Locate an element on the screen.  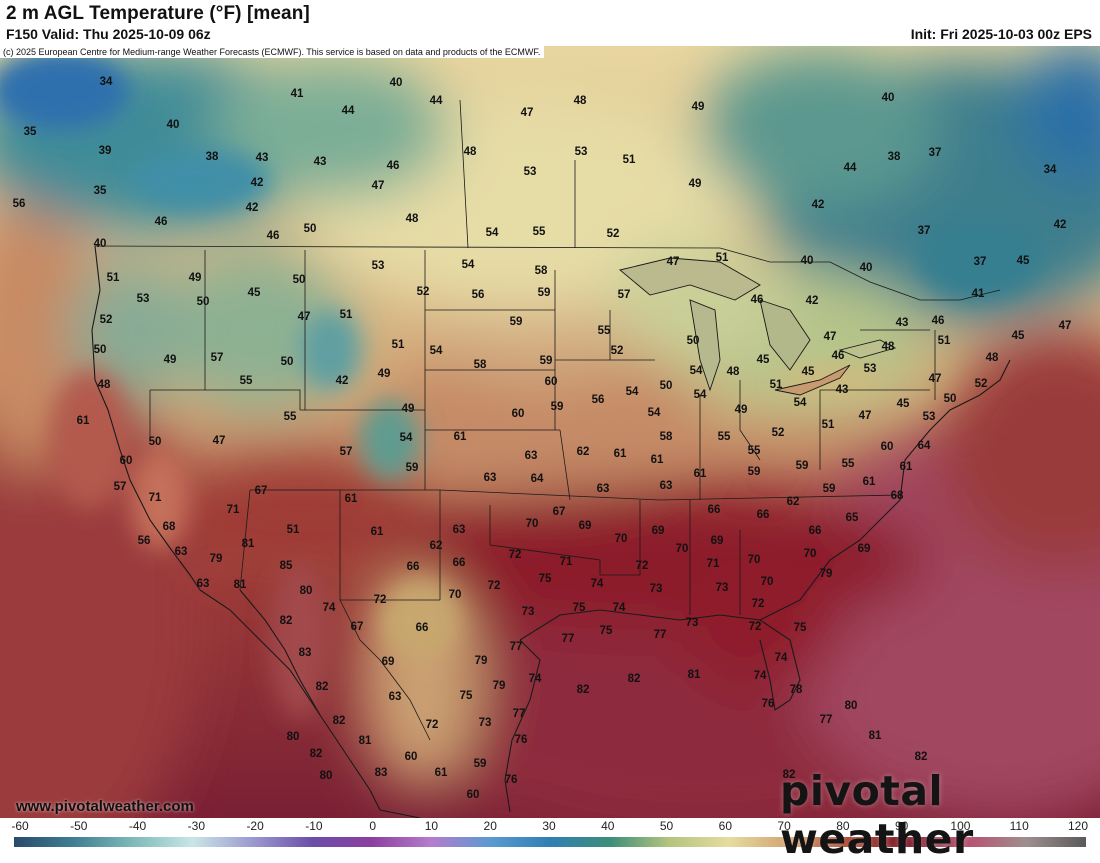
temperature-value: 50 is located at coordinates (203, 302).